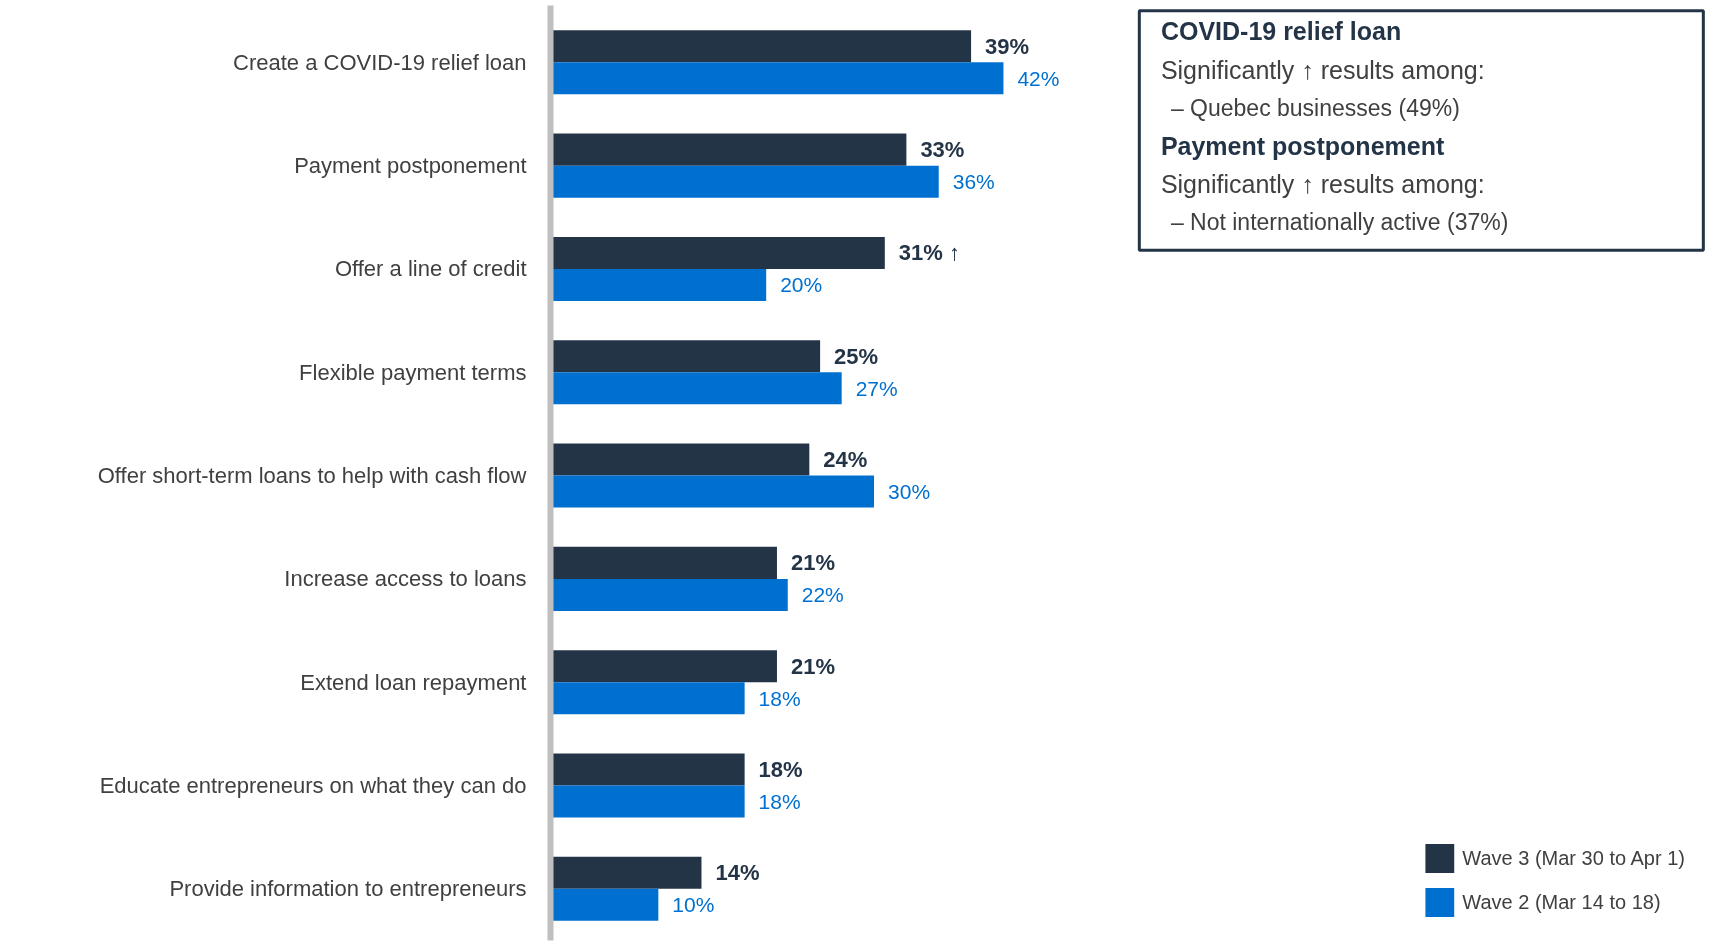  I want to click on data-label: 20%, so click(801, 285).